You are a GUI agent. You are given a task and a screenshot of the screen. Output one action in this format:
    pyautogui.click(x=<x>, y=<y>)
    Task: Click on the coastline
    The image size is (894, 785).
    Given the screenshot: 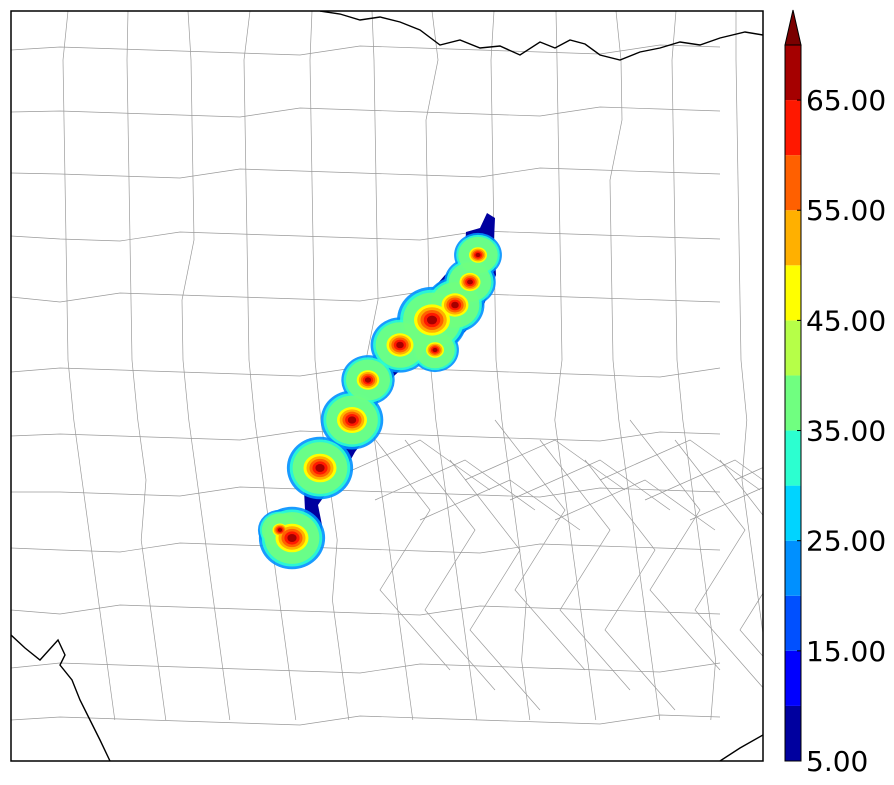 What is the action you would take?
    pyautogui.click(x=741, y=747)
    